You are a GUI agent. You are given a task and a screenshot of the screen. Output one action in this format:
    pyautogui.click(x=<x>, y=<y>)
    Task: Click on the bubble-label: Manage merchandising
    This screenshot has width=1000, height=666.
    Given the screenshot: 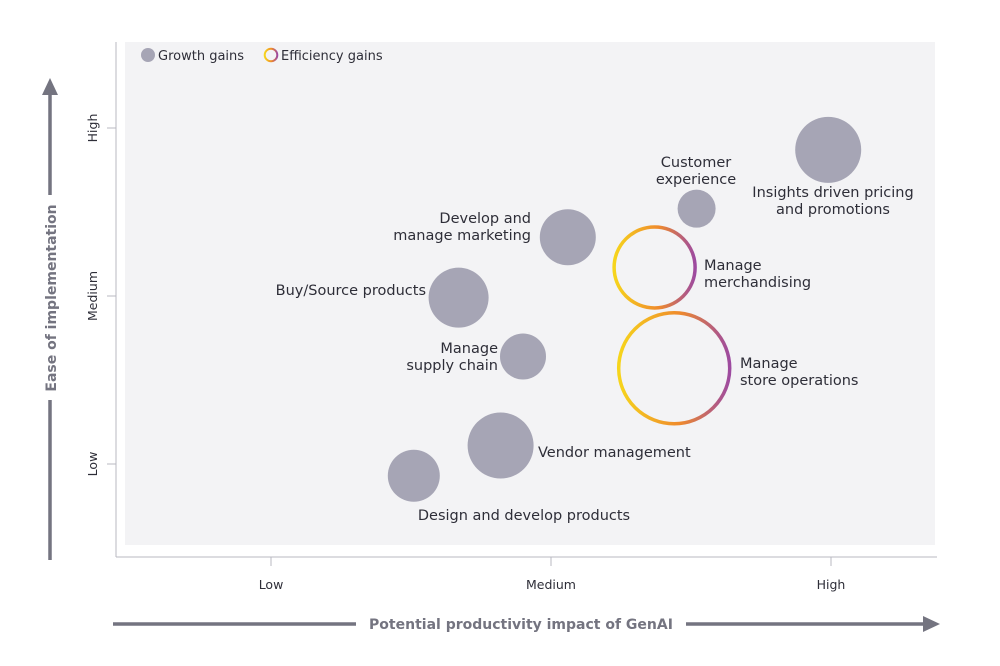 What is the action you would take?
    pyautogui.click(x=757, y=274)
    